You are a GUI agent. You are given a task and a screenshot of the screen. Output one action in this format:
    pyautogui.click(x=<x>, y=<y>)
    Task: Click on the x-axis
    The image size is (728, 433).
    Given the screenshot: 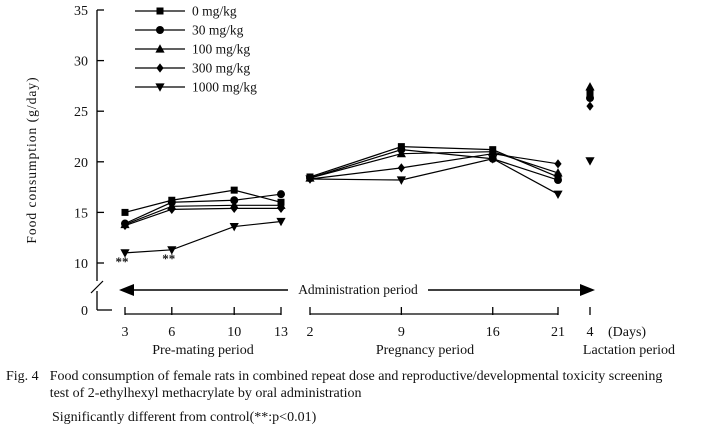 What is the action you would take?
    pyautogui.click(x=357, y=311)
    